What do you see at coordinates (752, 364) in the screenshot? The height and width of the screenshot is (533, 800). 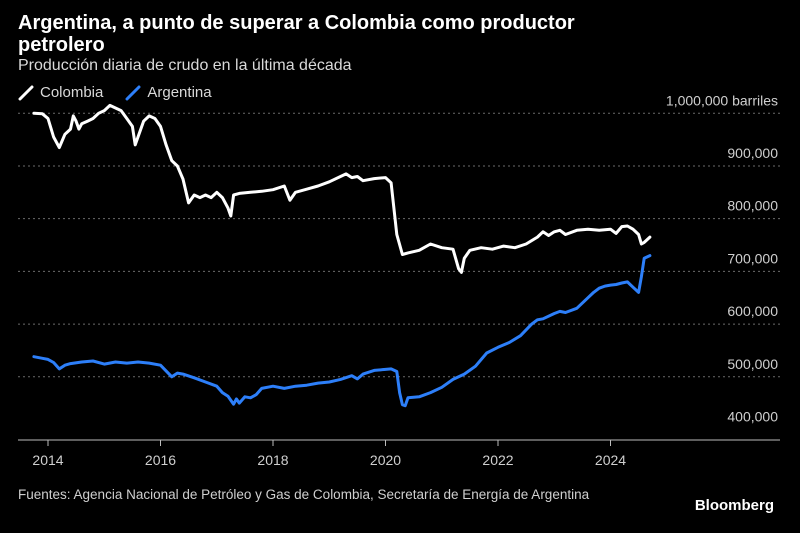 I see `y-tick-label-500000: 500,000` at bounding box center [752, 364].